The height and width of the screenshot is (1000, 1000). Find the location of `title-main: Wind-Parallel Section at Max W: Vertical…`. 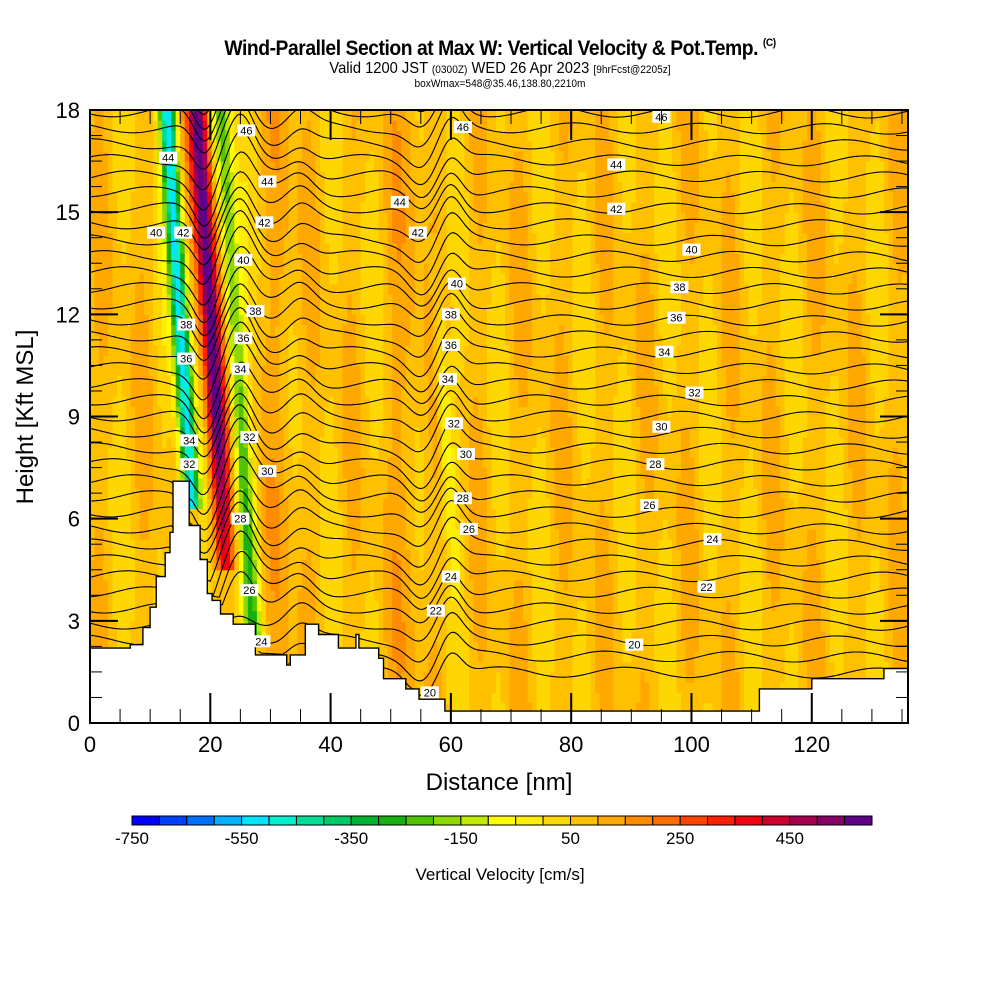

title-main: Wind-Parallel Section at Max W: Vertical… is located at coordinates (491, 48).